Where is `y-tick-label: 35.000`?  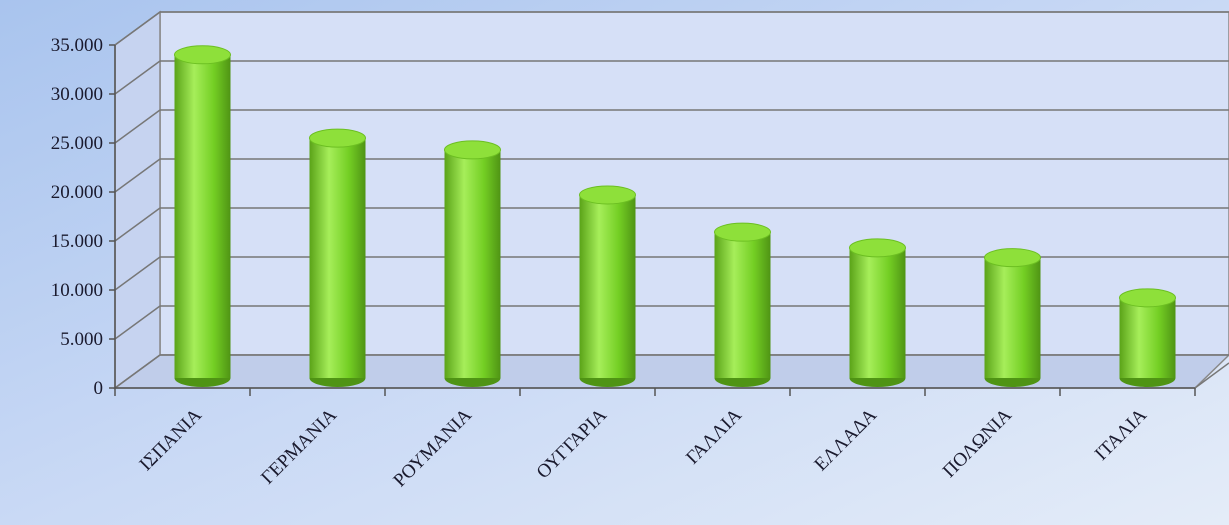 y-tick-label: 35.000 is located at coordinates (77, 45).